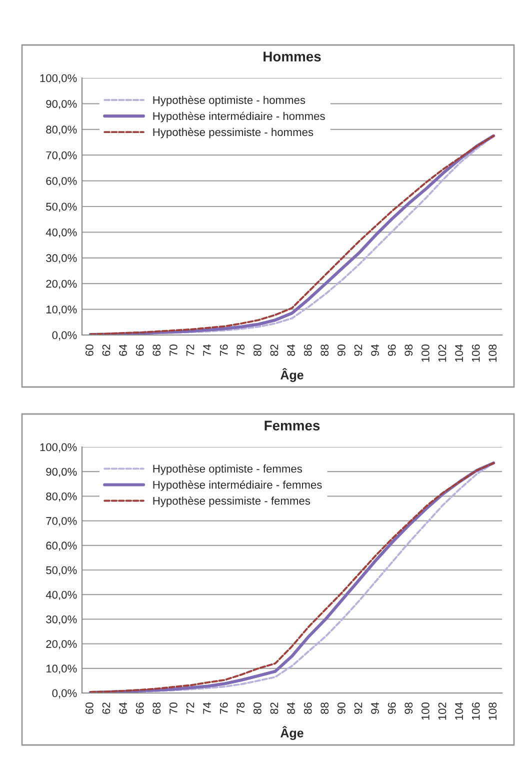 The height and width of the screenshot is (767, 523). What do you see at coordinates (292, 425) in the screenshot?
I see `chart-title: Femmes` at bounding box center [292, 425].